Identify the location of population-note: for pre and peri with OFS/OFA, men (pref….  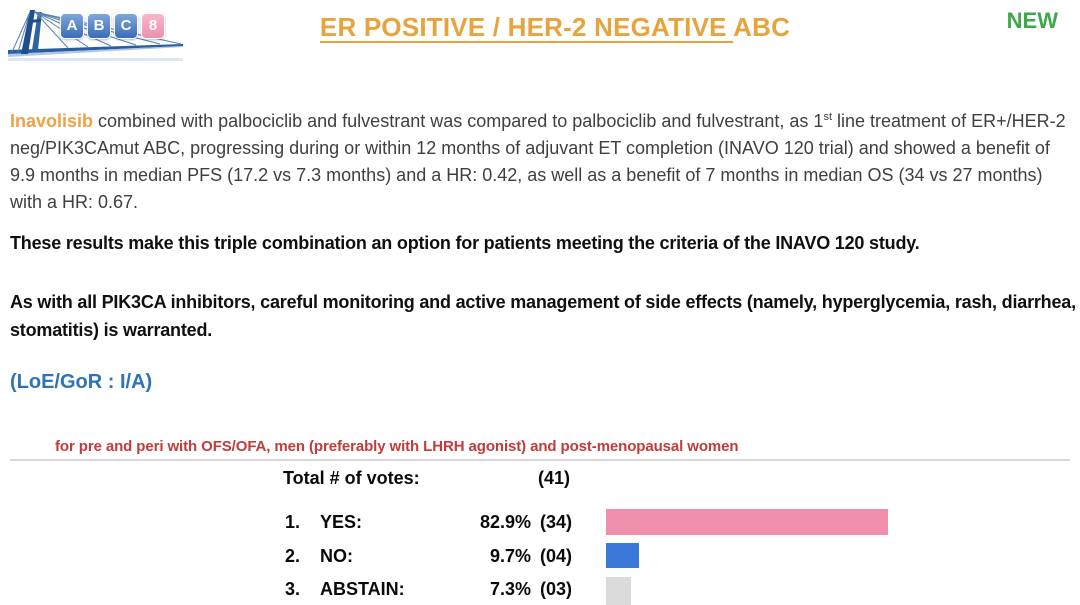
(397, 446).